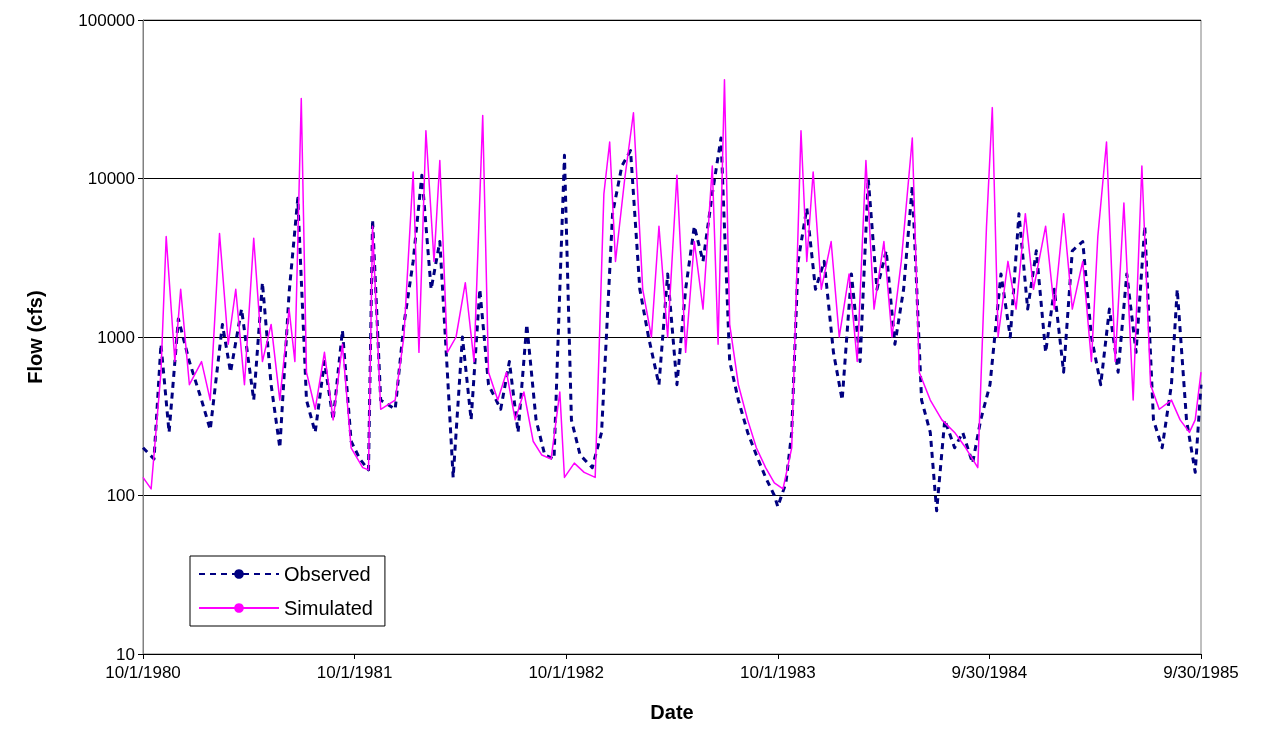  I want to click on y-tick-label: 100000, so click(106, 20).